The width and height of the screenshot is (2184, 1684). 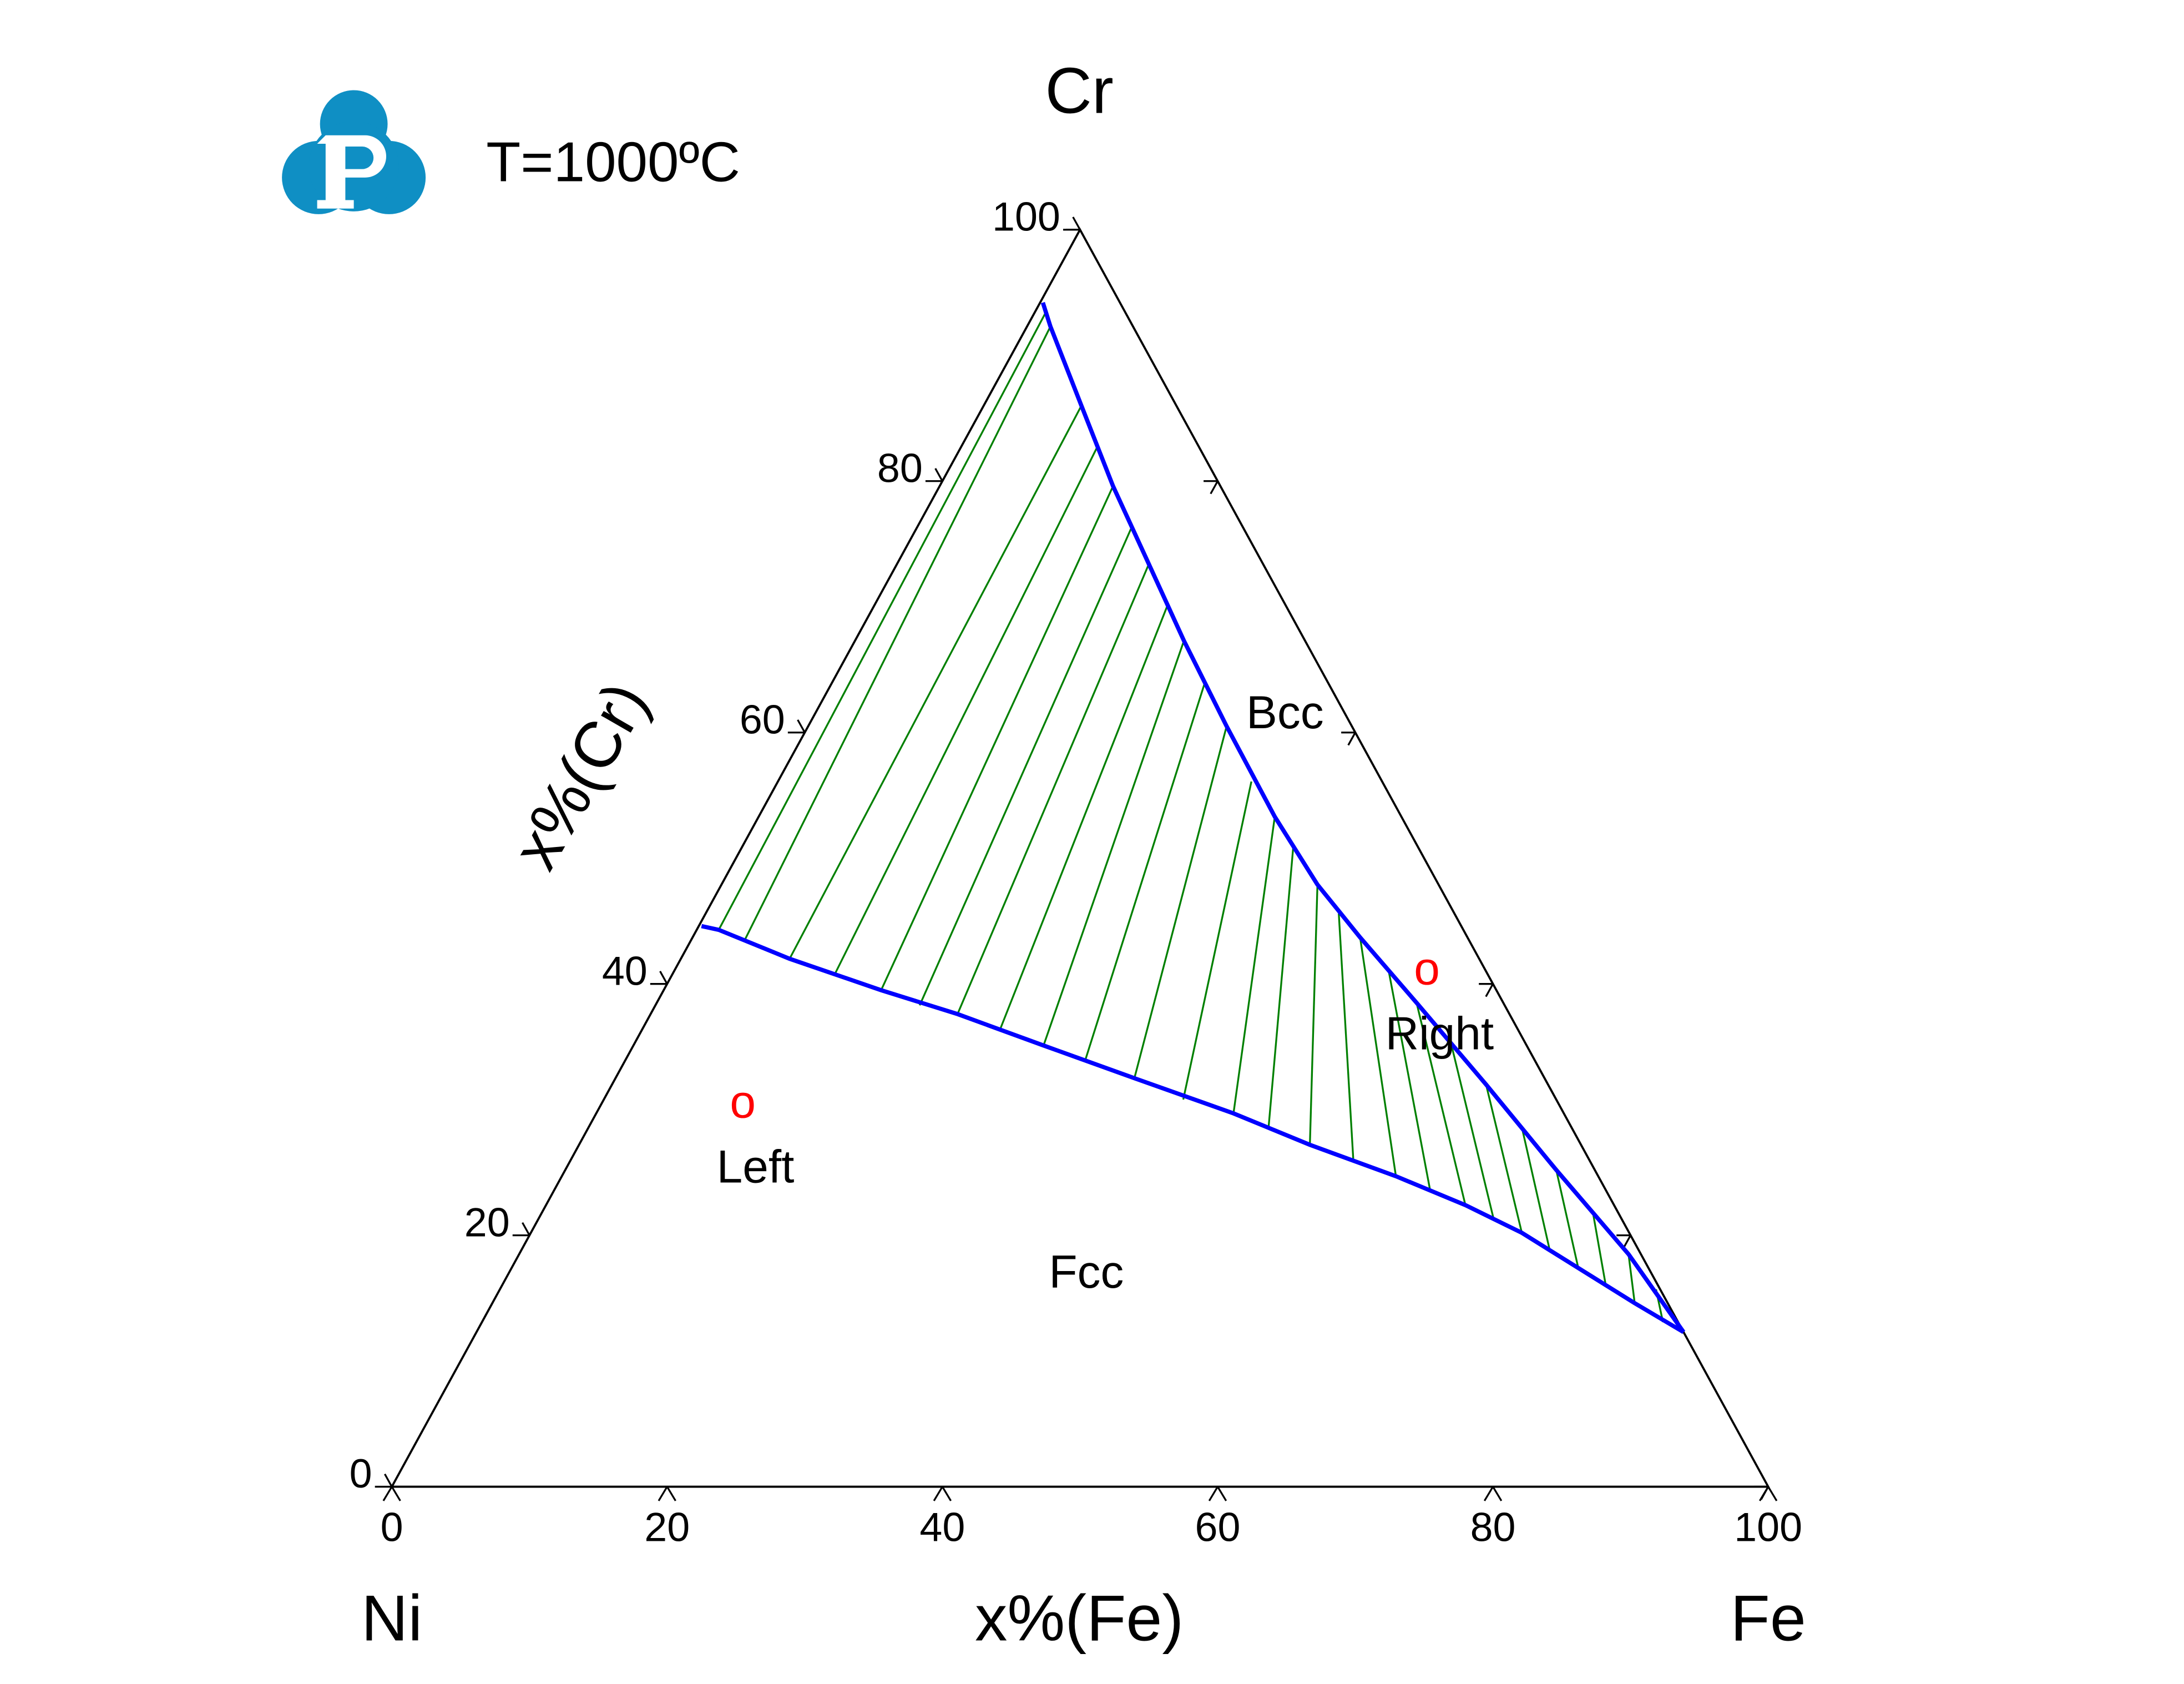 What do you see at coordinates (625, 970) in the screenshot?
I see `y-tick-label: 40` at bounding box center [625, 970].